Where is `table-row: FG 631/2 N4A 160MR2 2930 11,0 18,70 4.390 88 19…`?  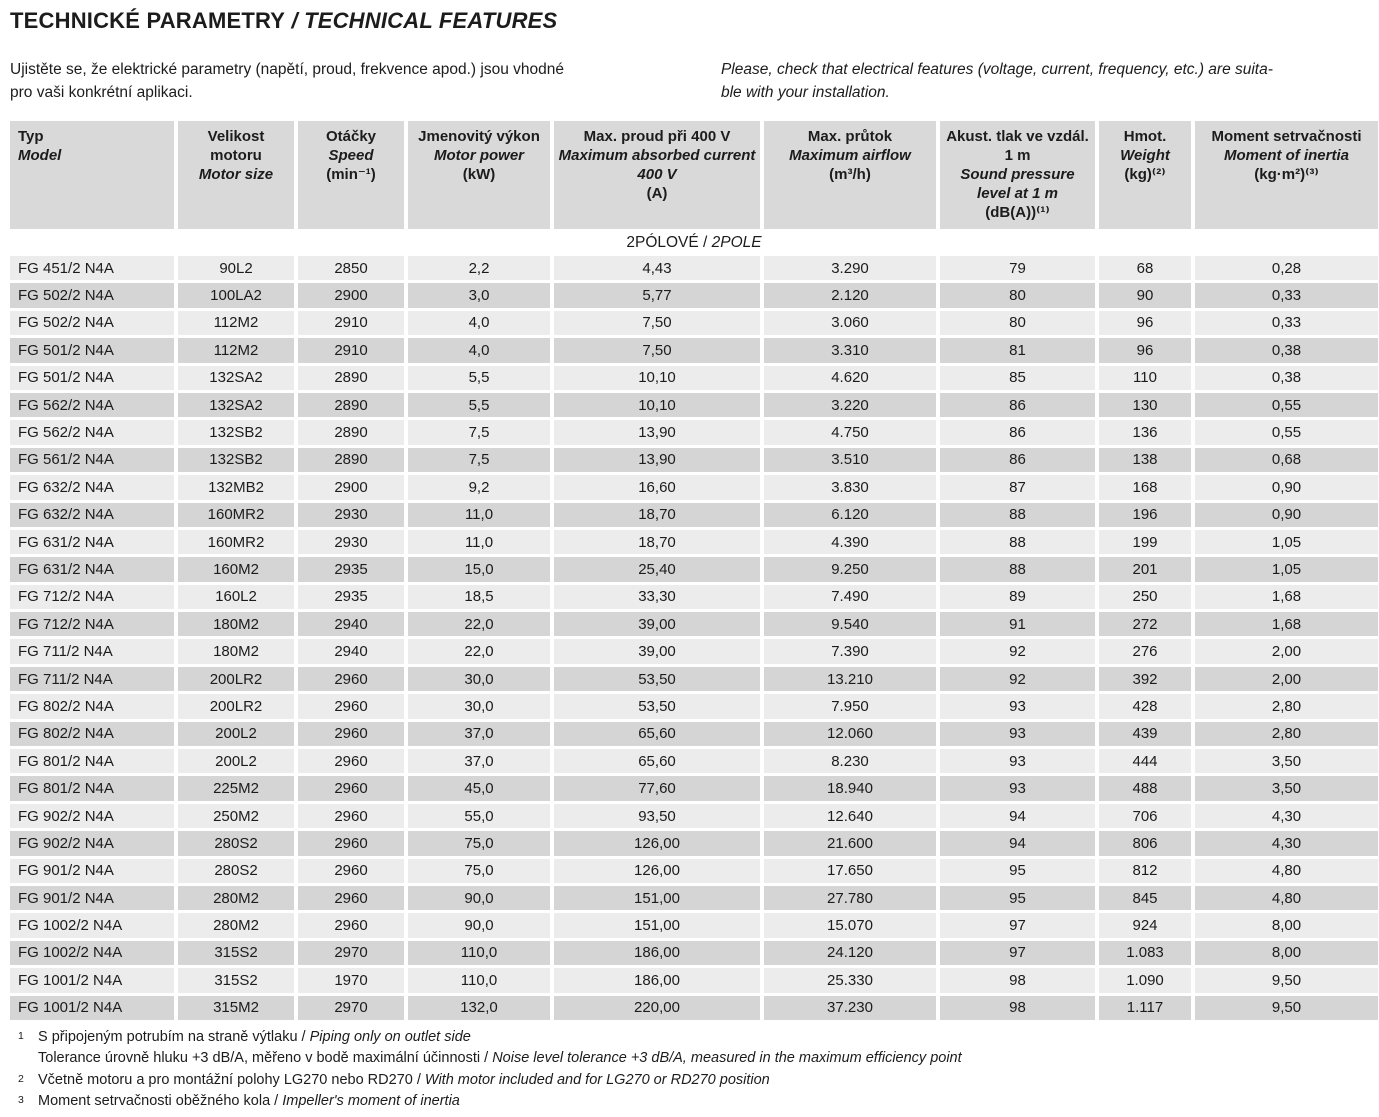 table-row: FG 631/2 N4A 160MR2 2930 11,0 18,70 4.390 88 19… is located at coordinates (694, 542).